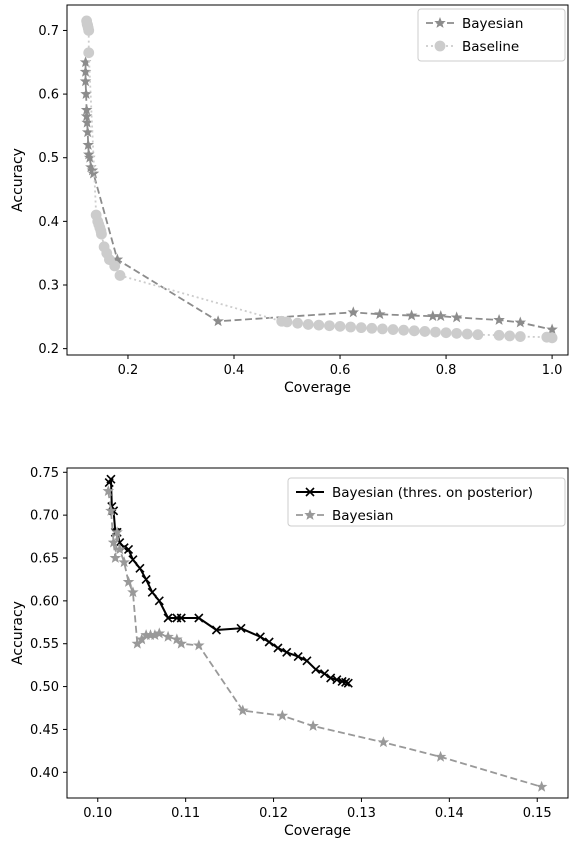 This screenshot has width=578, height=848. Describe the element at coordinates (344, 516) in the screenshot. I see `legend-item-1: Bayesian` at that location.